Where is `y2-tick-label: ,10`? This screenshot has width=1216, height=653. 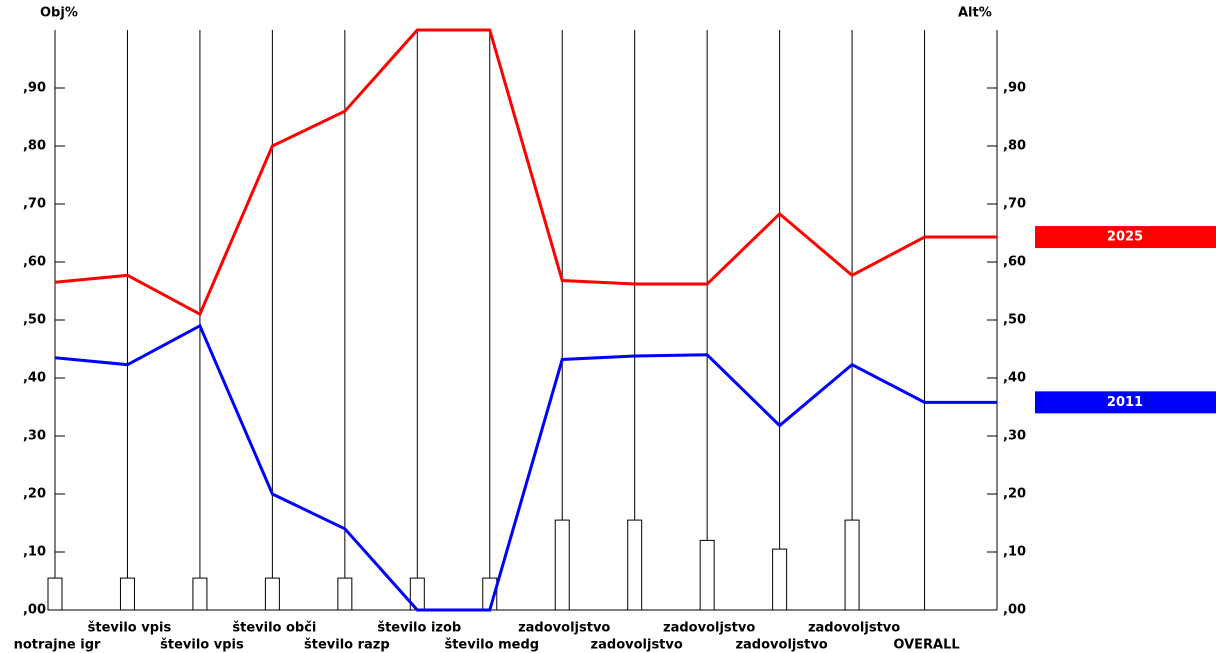
y2-tick-label: ,10 is located at coordinates (1014, 552).